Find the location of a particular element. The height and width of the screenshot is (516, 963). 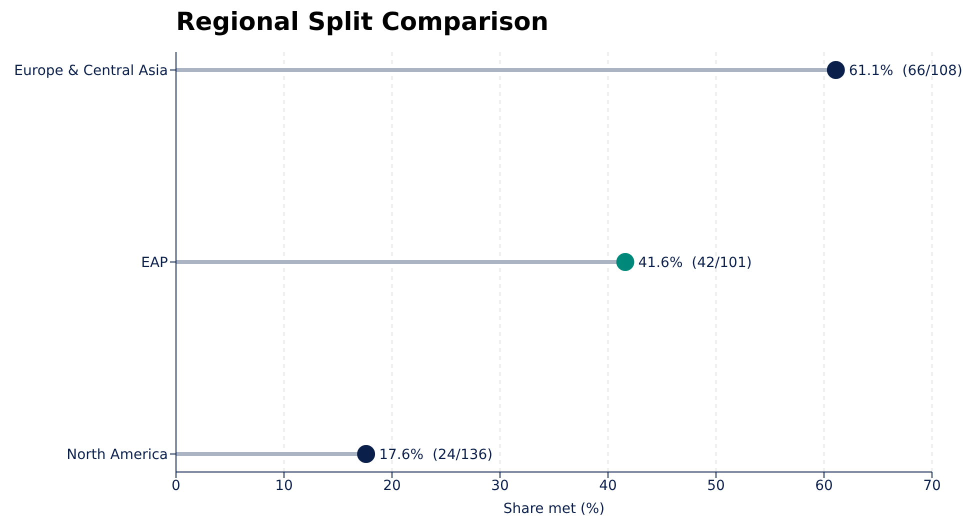

data-label: 17.6% (24/136) is located at coordinates (436, 454).